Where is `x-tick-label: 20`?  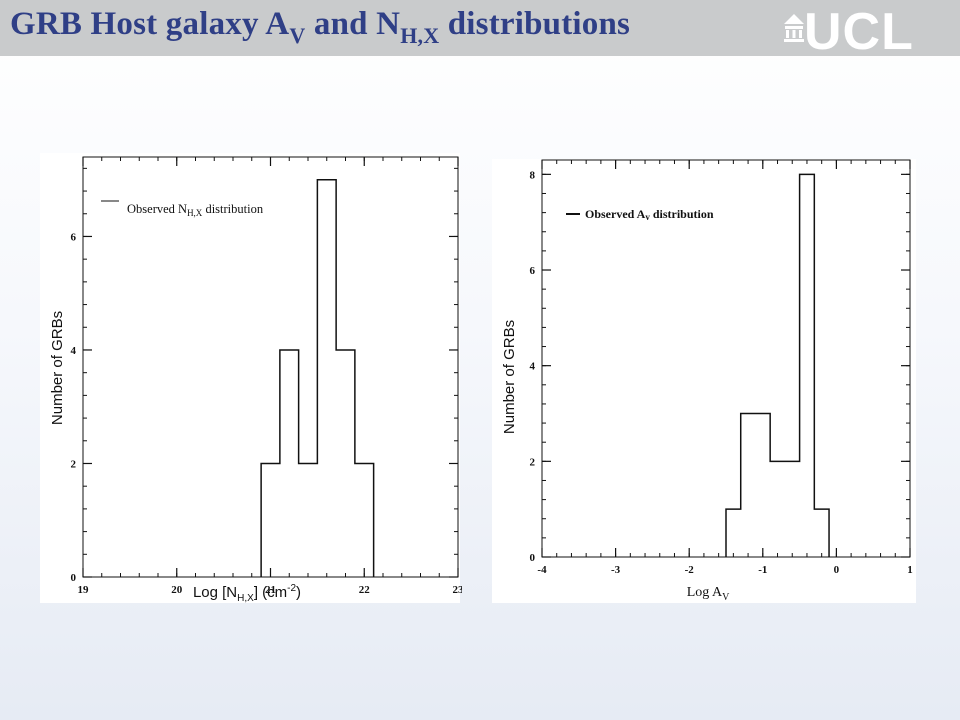
x-tick-label: 20 is located at coordinates (177, 590).